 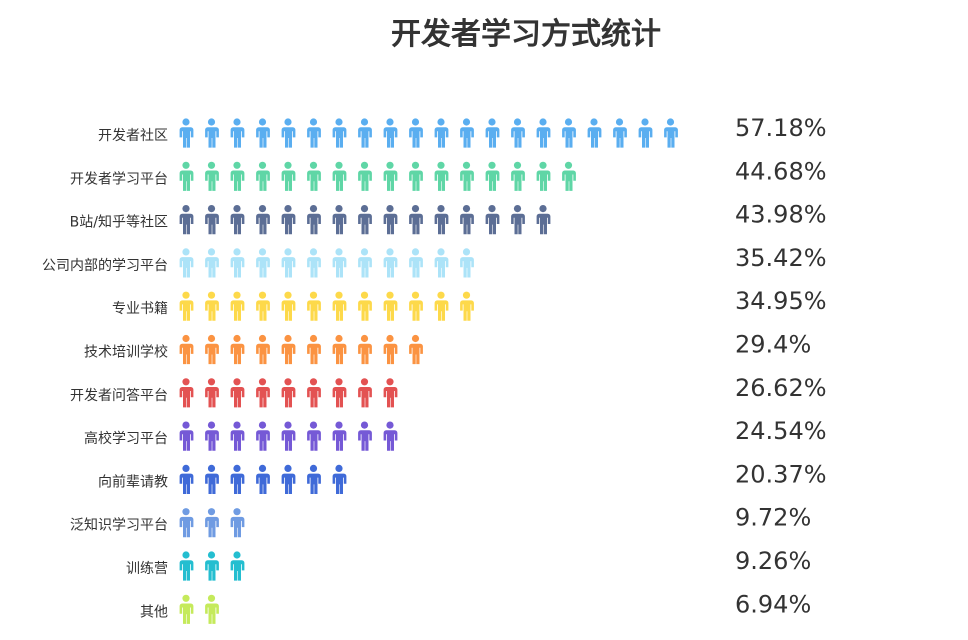 I want to click on chart-row: 其他 6.94%, so click(x=475, y=607).